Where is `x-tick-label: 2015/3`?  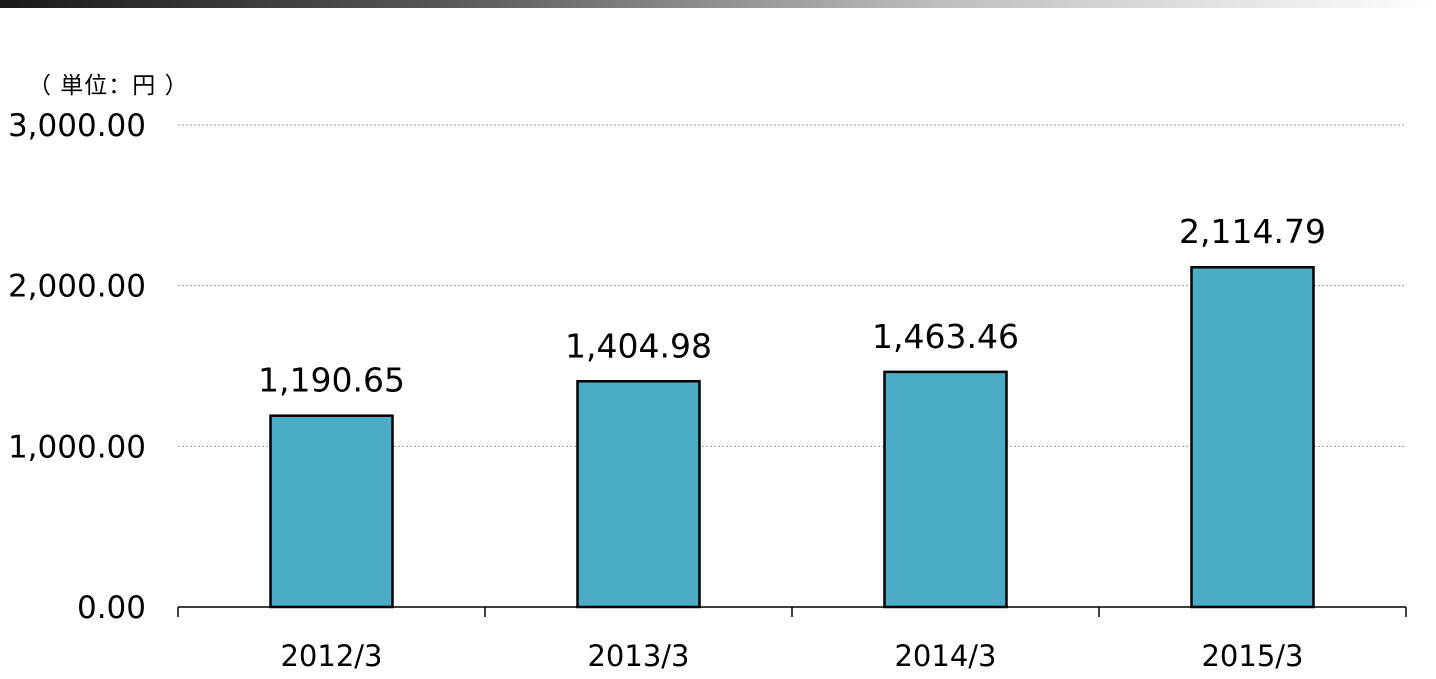
x-tick-label: 2015/3 is located at coordinates (1252, 656).